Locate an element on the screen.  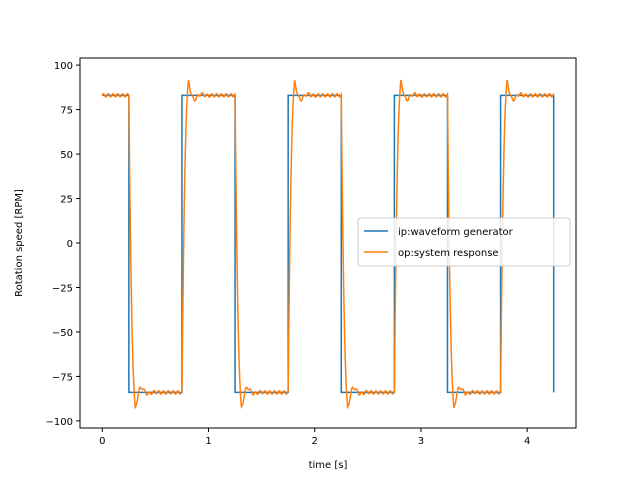
x-tick-label: 4 is located at coordinates (527, 441).